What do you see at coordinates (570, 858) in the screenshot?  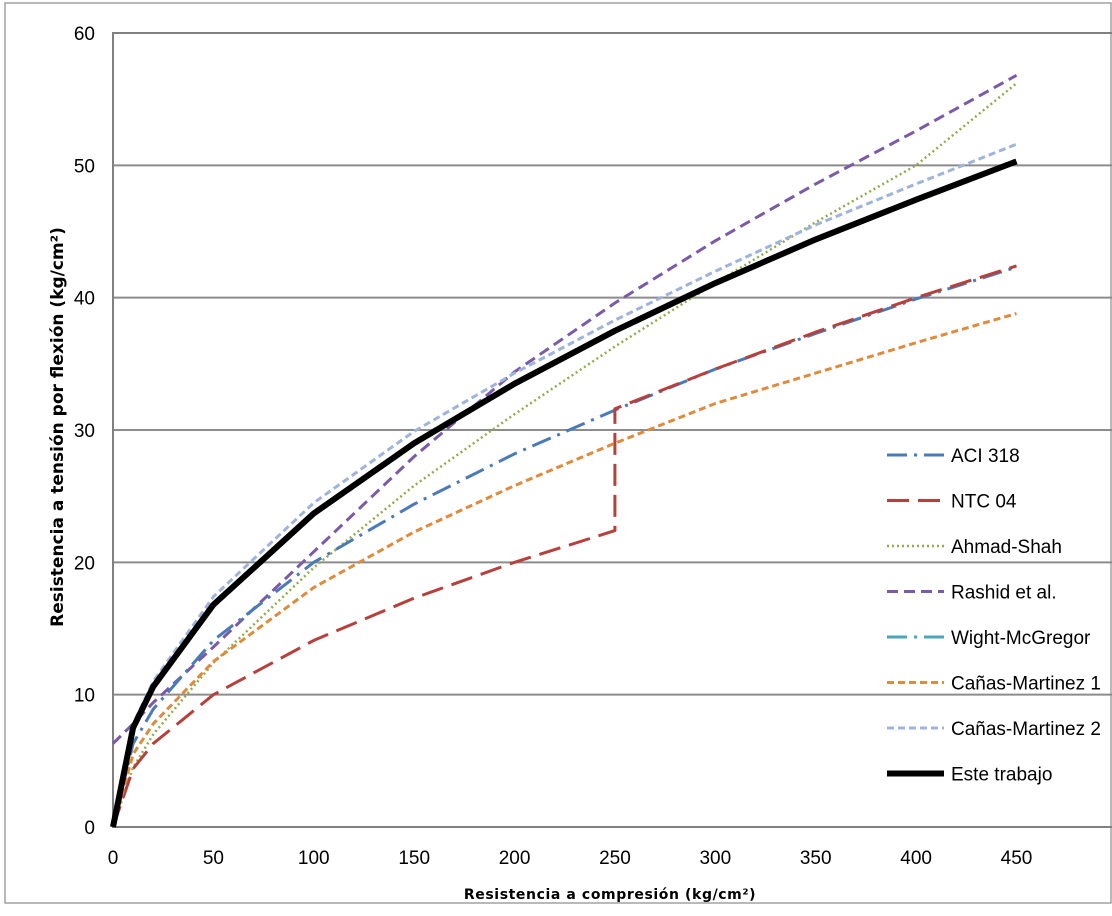 I see `x-axis-ticks: 0 50 100 150 200 250 300 350 400 450` at bounding box center [570, 858].